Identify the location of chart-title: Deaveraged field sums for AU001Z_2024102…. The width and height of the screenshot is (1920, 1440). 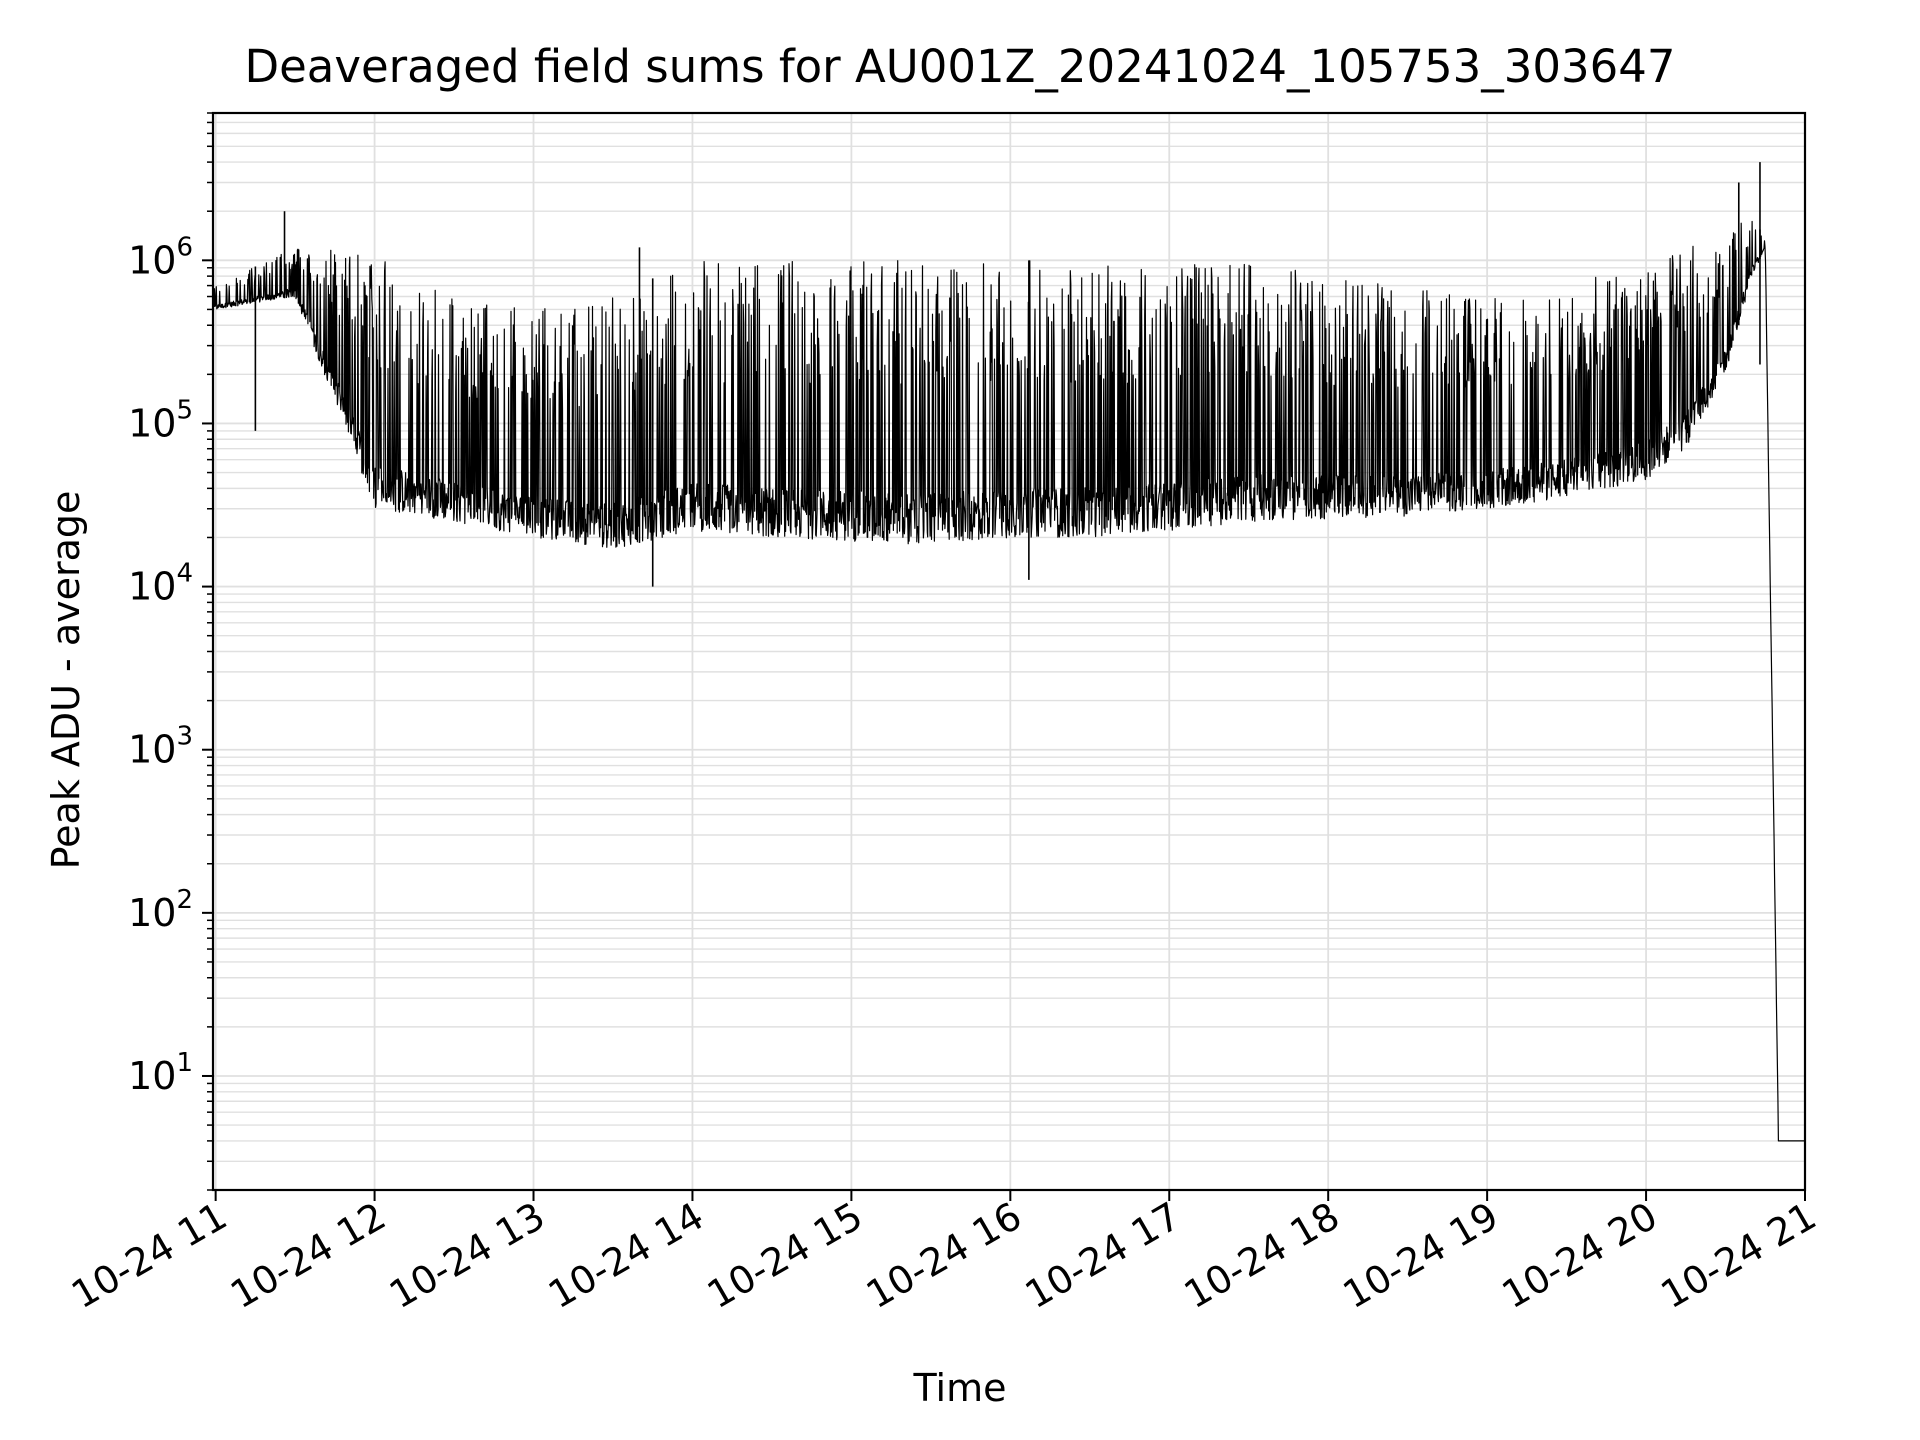
(960, 66).